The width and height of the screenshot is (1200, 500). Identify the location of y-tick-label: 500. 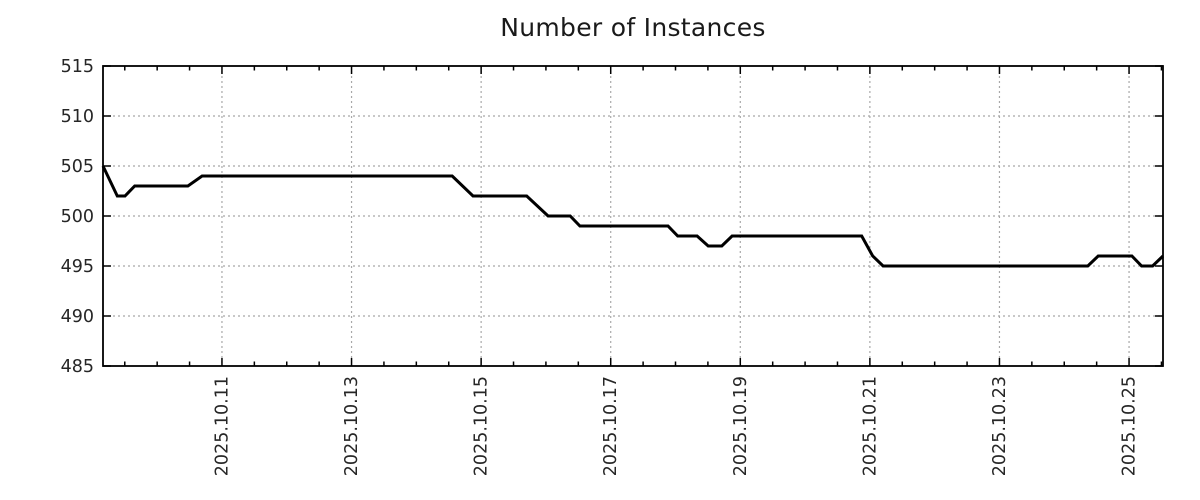
(77, 217).